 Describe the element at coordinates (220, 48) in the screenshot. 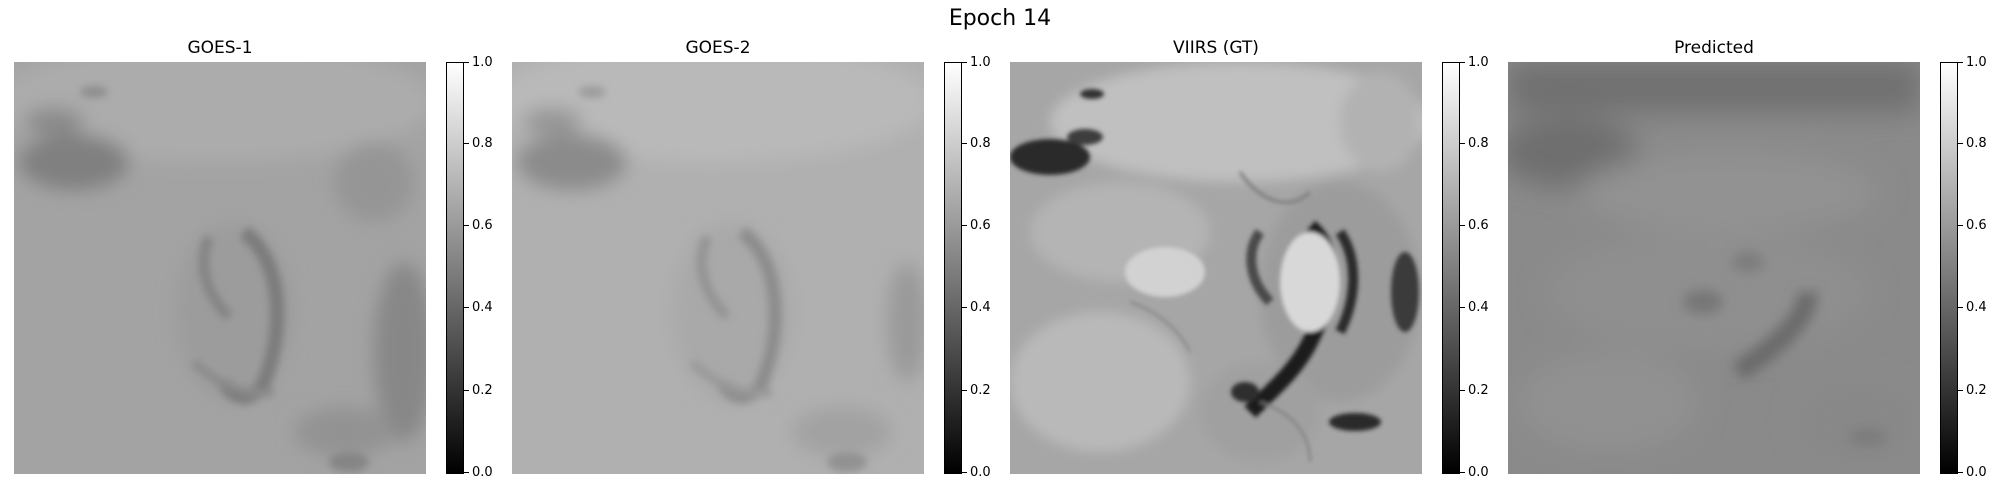

I see `panel-title: GOES-1` at that location.